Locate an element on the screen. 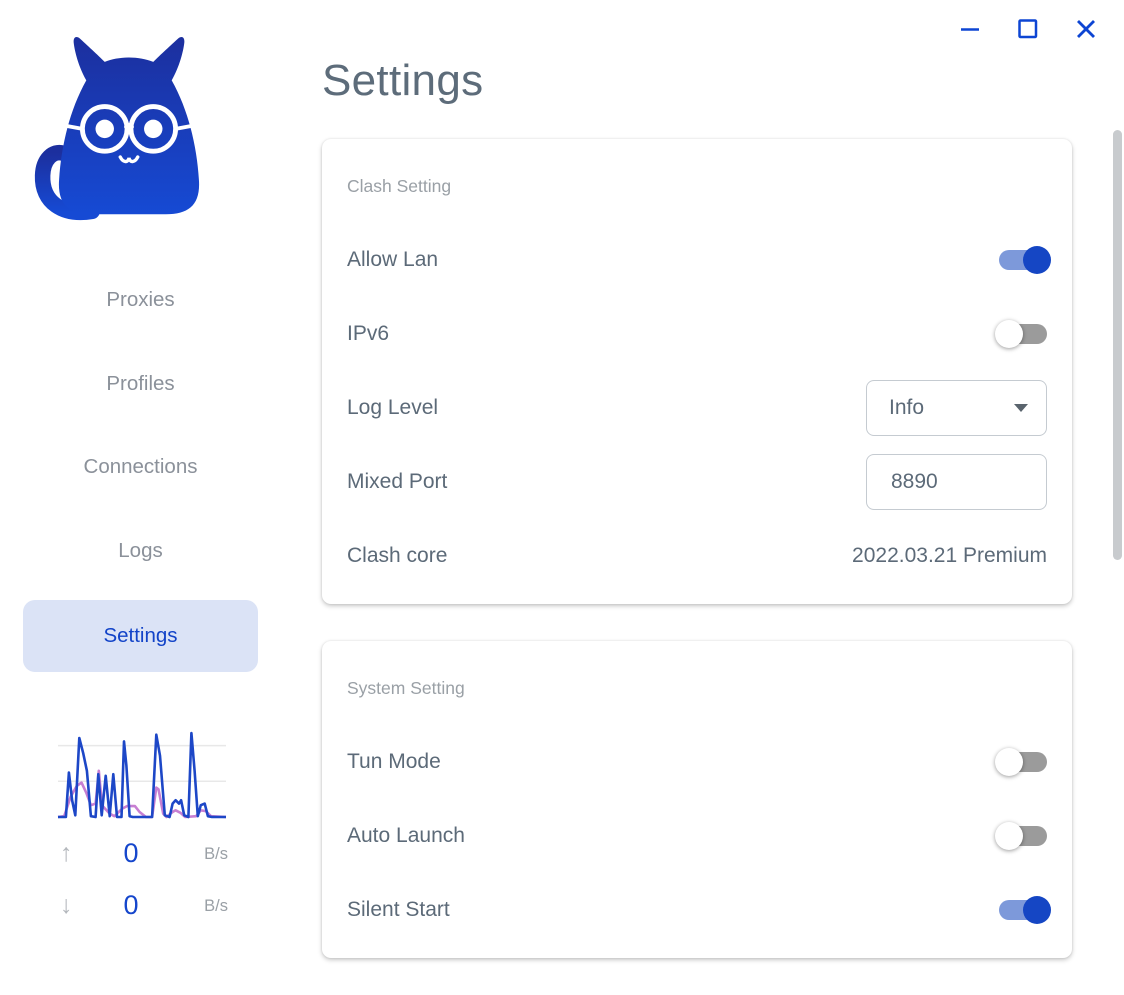  minimize-button is located at coordinates (970, 29).